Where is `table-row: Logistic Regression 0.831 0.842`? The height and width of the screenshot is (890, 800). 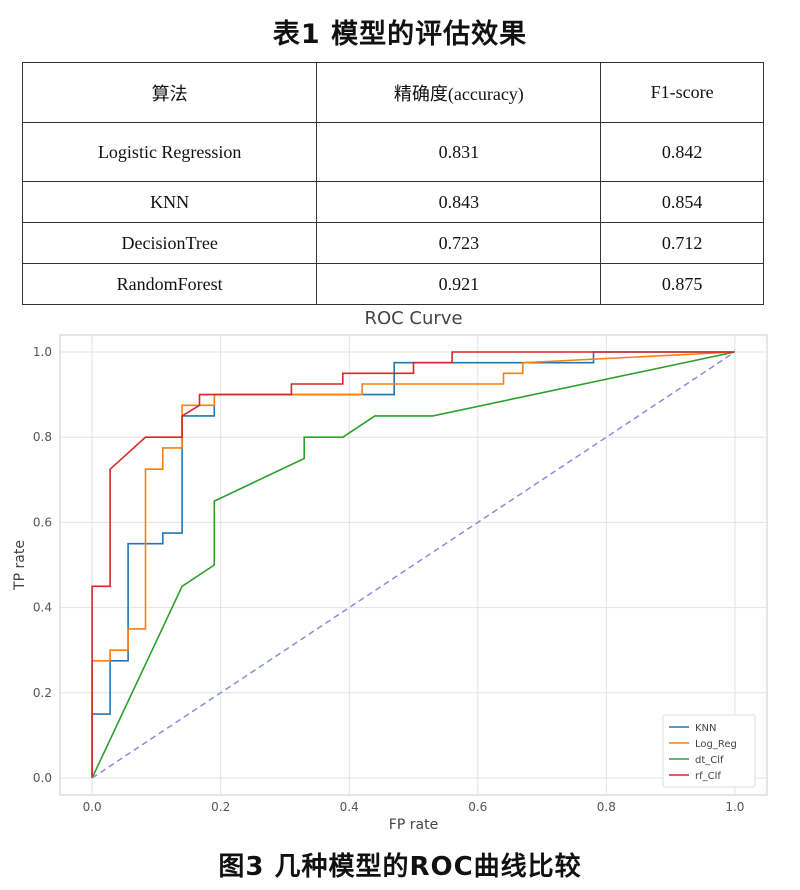 table-row: Logistic Regression 0.831 0.842 is located at coordinates (392, 152).